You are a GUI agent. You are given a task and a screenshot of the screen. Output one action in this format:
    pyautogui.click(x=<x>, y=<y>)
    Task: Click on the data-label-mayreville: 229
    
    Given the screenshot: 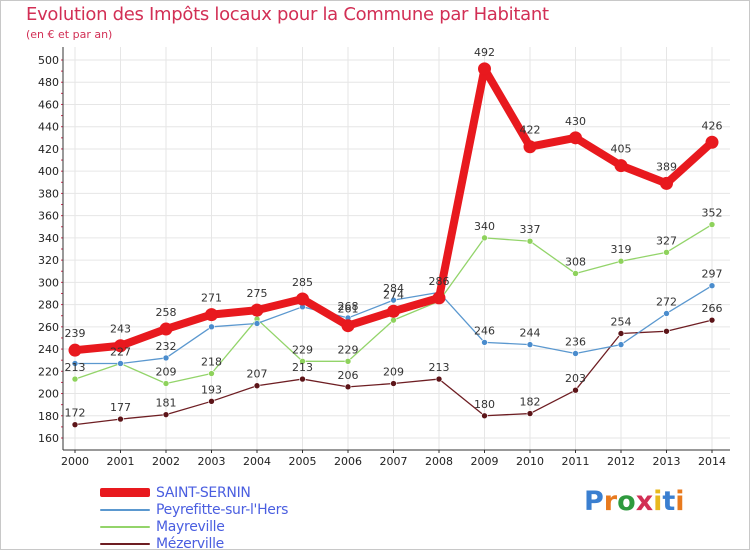 What is the action you would take?
    pyautogui.click(x=348, y=349)
    